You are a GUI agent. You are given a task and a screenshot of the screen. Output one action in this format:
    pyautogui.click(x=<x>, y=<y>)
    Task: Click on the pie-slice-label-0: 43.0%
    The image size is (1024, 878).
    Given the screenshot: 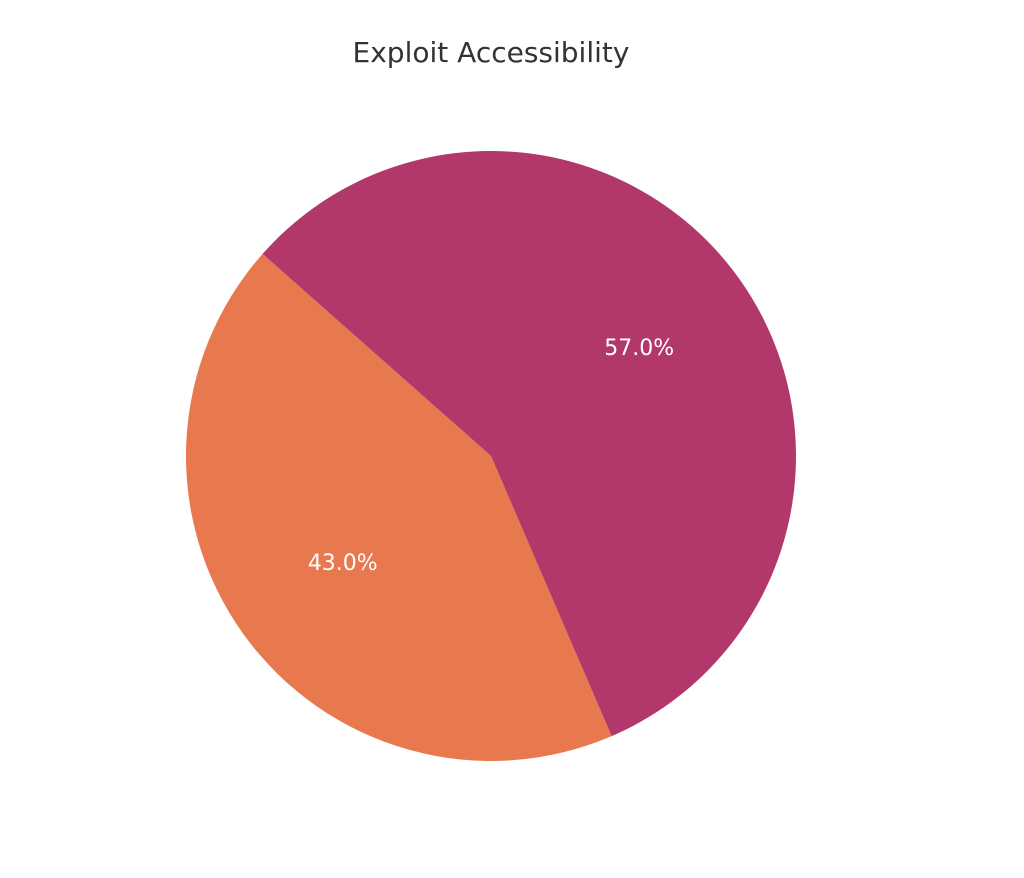 What is the action you would take?
    pyautogui.click(x=343, y=563)
    